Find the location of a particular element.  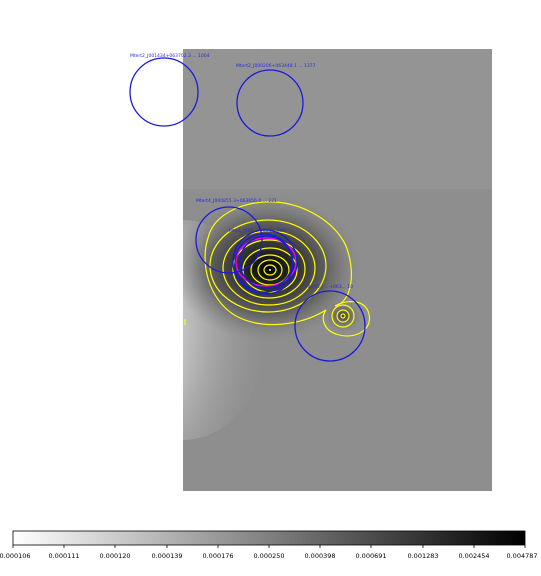

region-label-5: Mtert5_J... +063... 10 is located at coordinates (329, 287).